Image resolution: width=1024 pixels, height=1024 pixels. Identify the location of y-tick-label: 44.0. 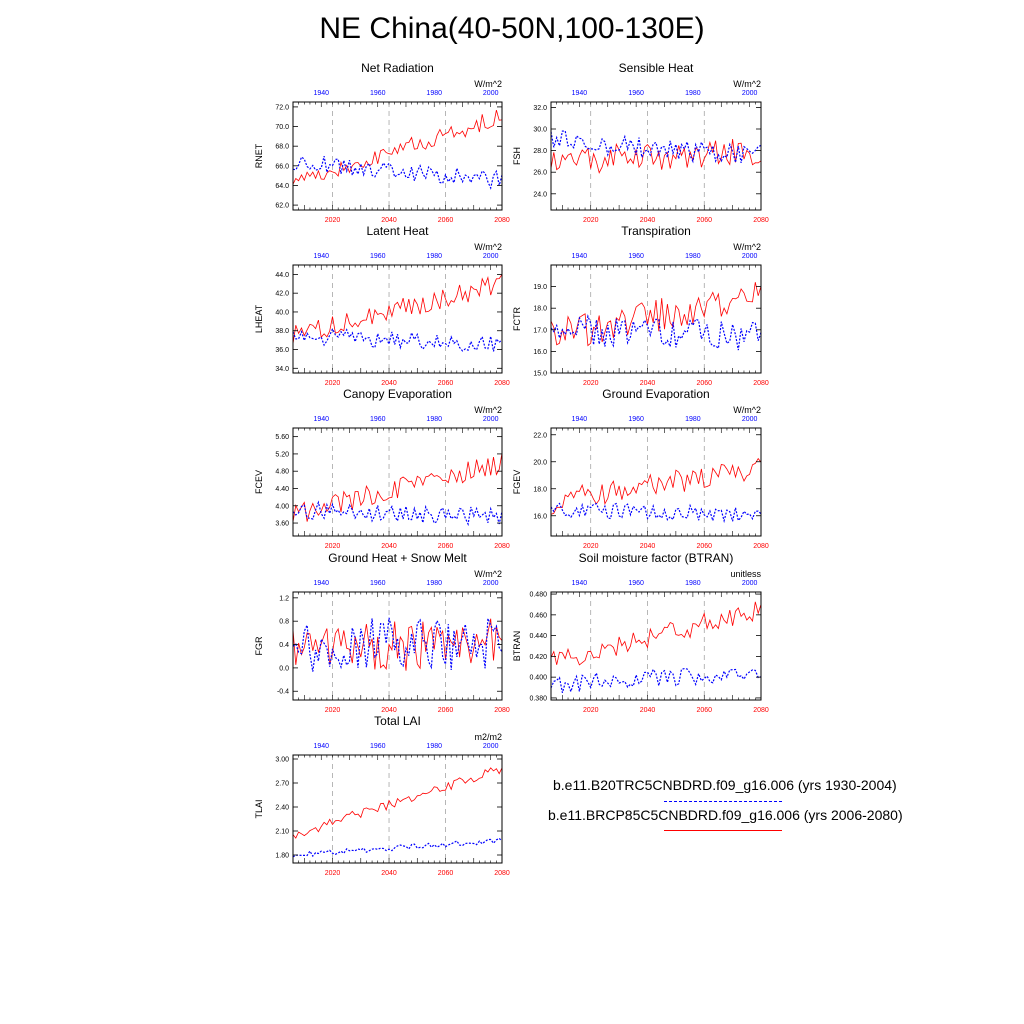
(282, 275).